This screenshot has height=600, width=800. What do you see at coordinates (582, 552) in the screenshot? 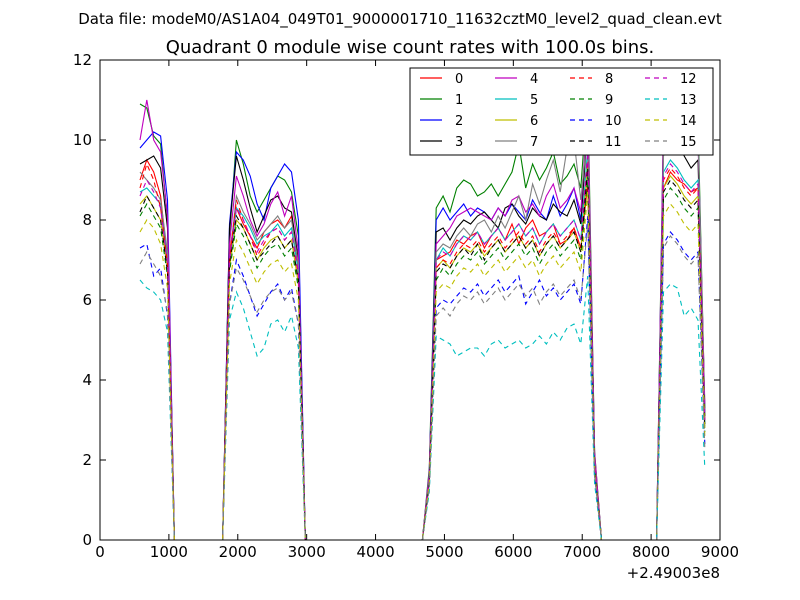
I see `x-tick-label: 7000` at bounding box center [582, 552].